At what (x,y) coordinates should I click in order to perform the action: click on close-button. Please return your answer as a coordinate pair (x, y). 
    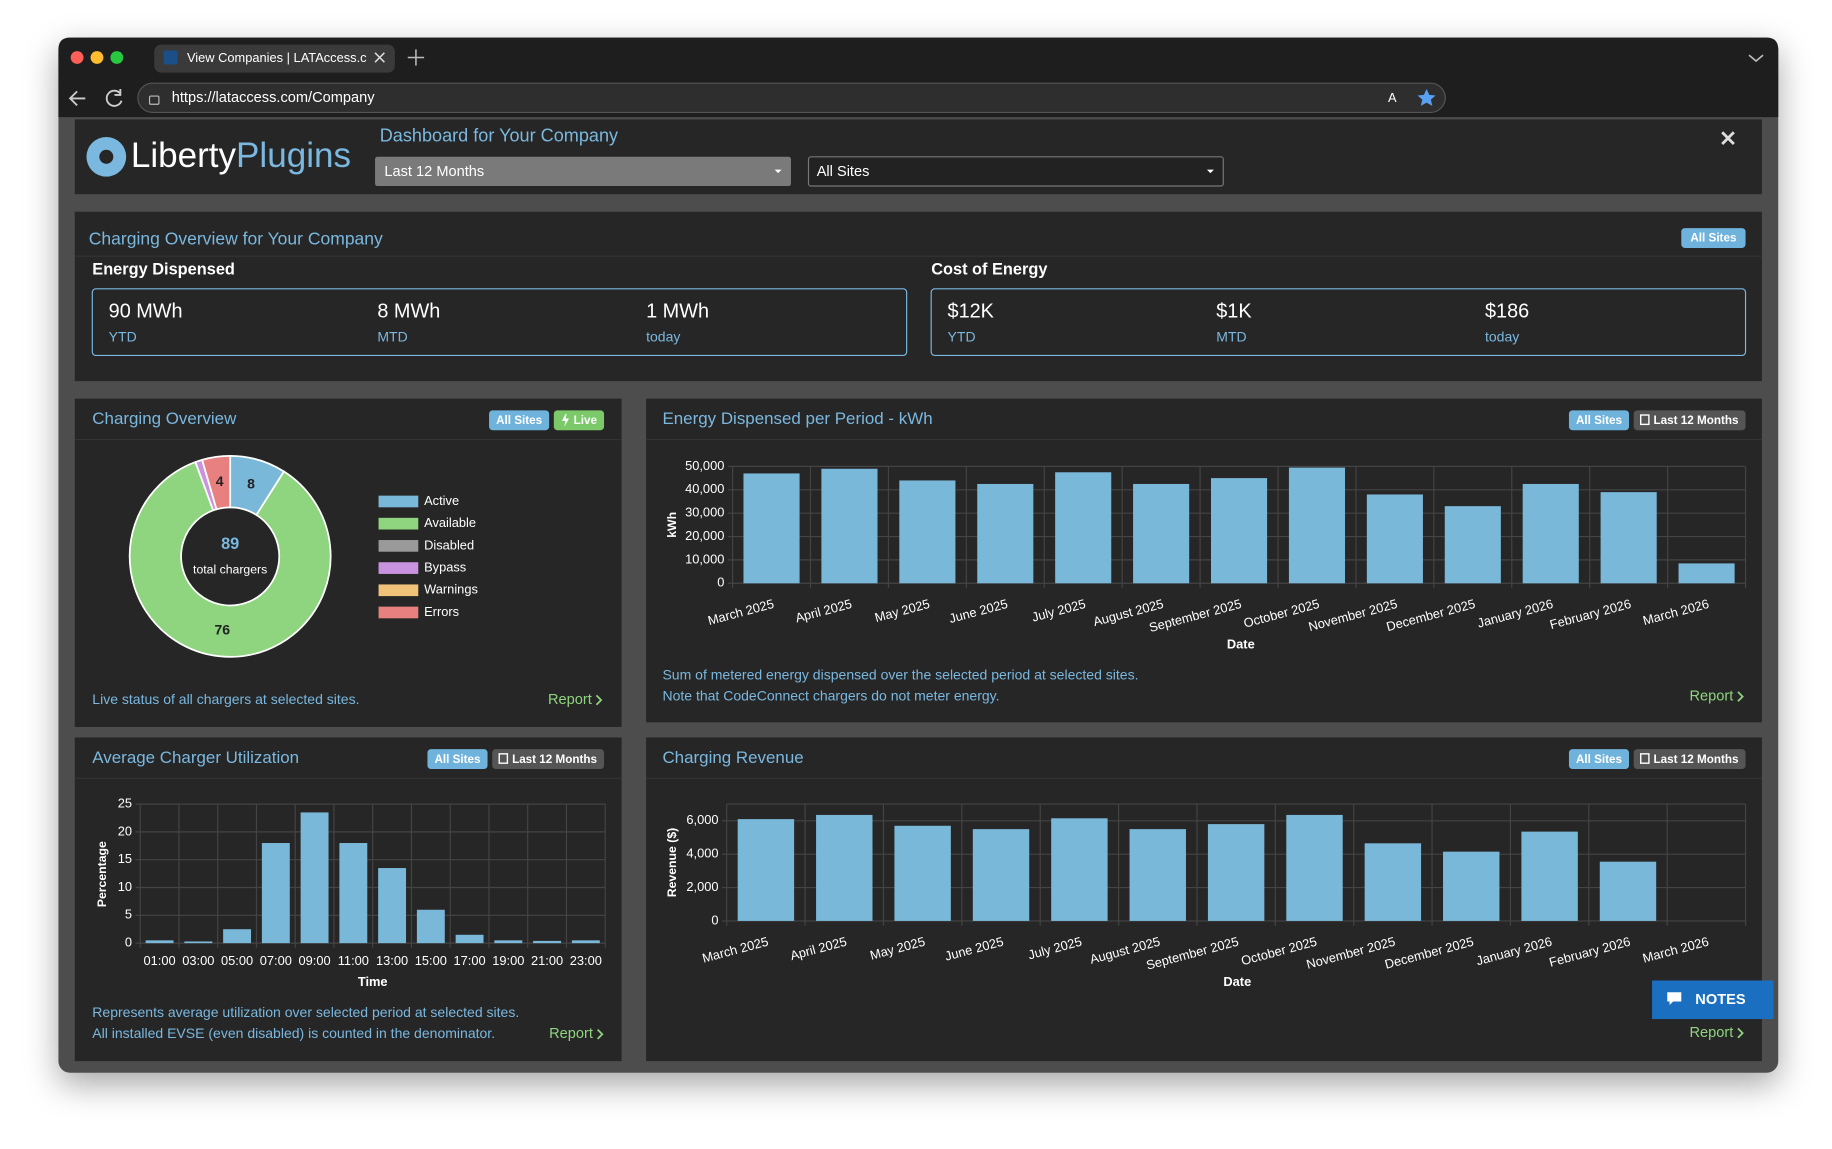
    Looking at the image, I should click on (1728, 138).